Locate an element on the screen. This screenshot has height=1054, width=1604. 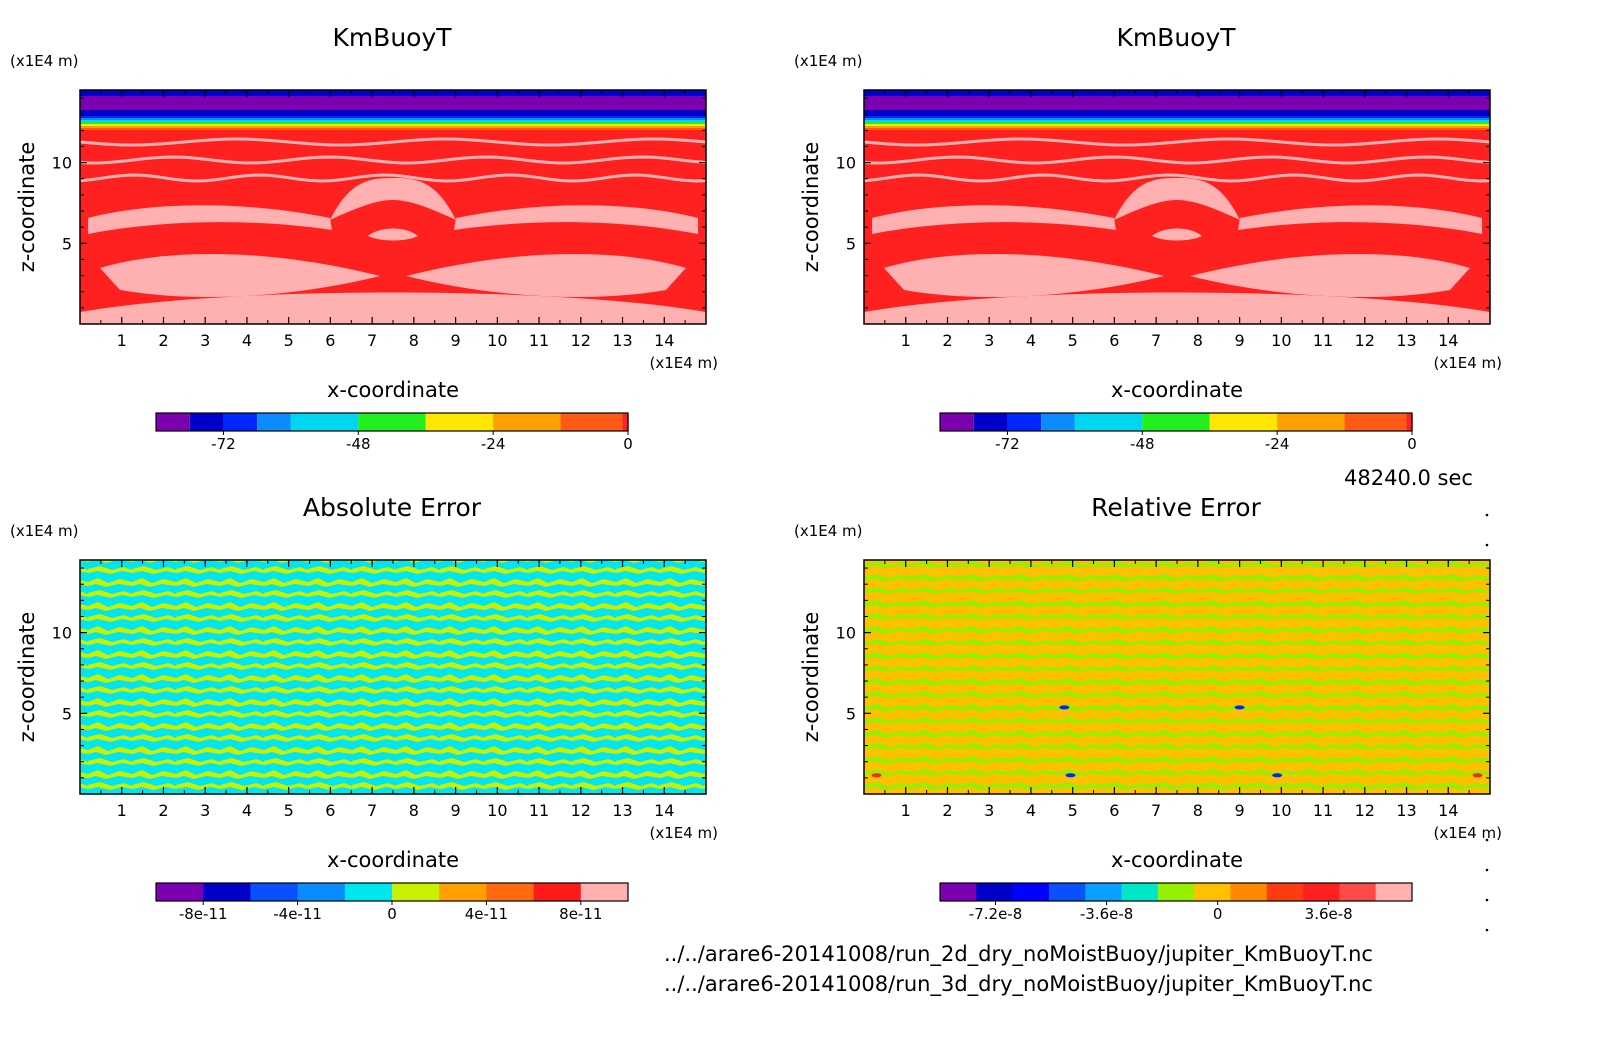
colorbar: -72 -48 -24 0 is located at coordinates (1178, 432).